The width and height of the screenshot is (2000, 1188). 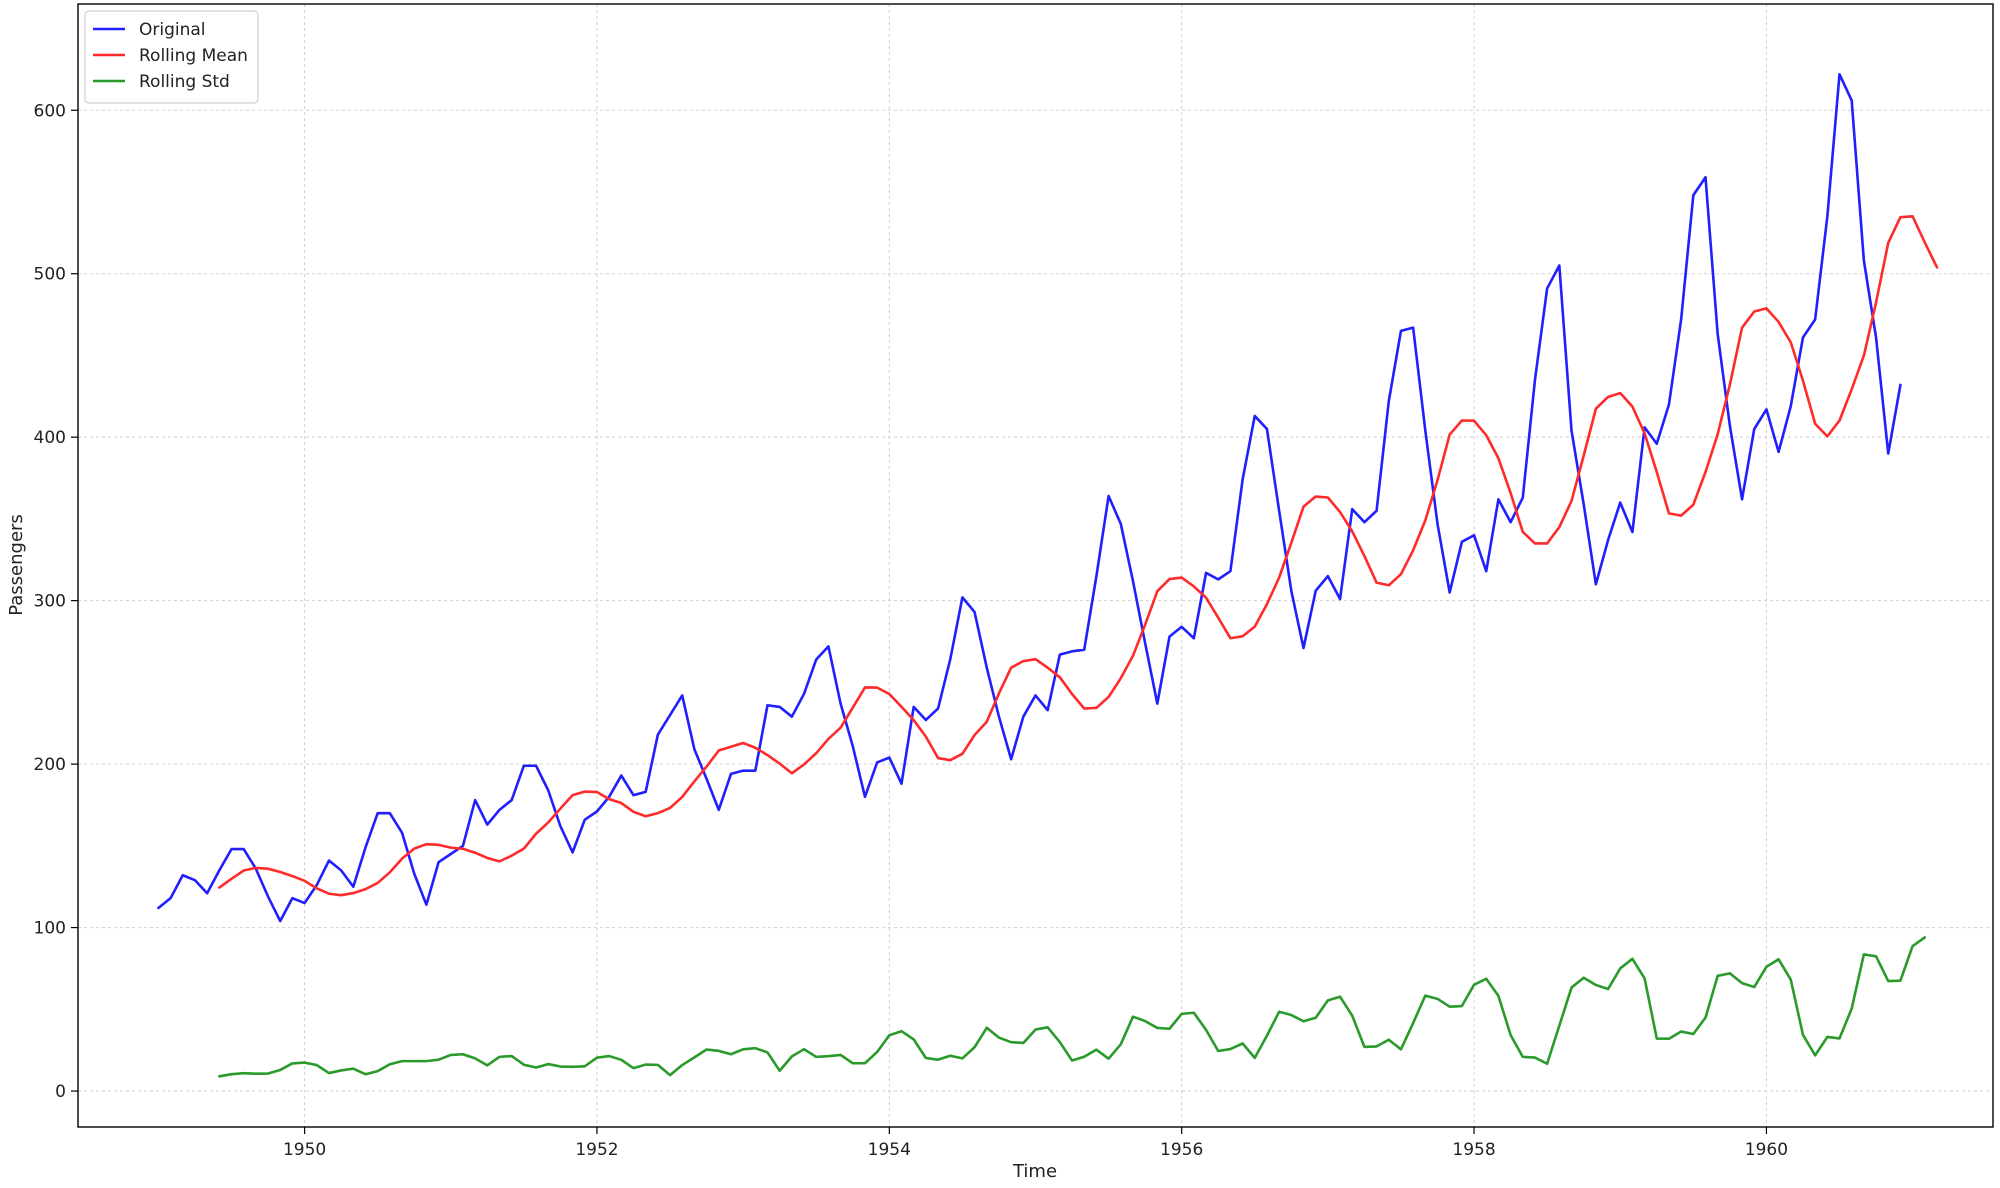 What do you see at coordinates (50, 438) in the screenshot?
I see `y-tick-label: 400` at bounding box center [50, 438].